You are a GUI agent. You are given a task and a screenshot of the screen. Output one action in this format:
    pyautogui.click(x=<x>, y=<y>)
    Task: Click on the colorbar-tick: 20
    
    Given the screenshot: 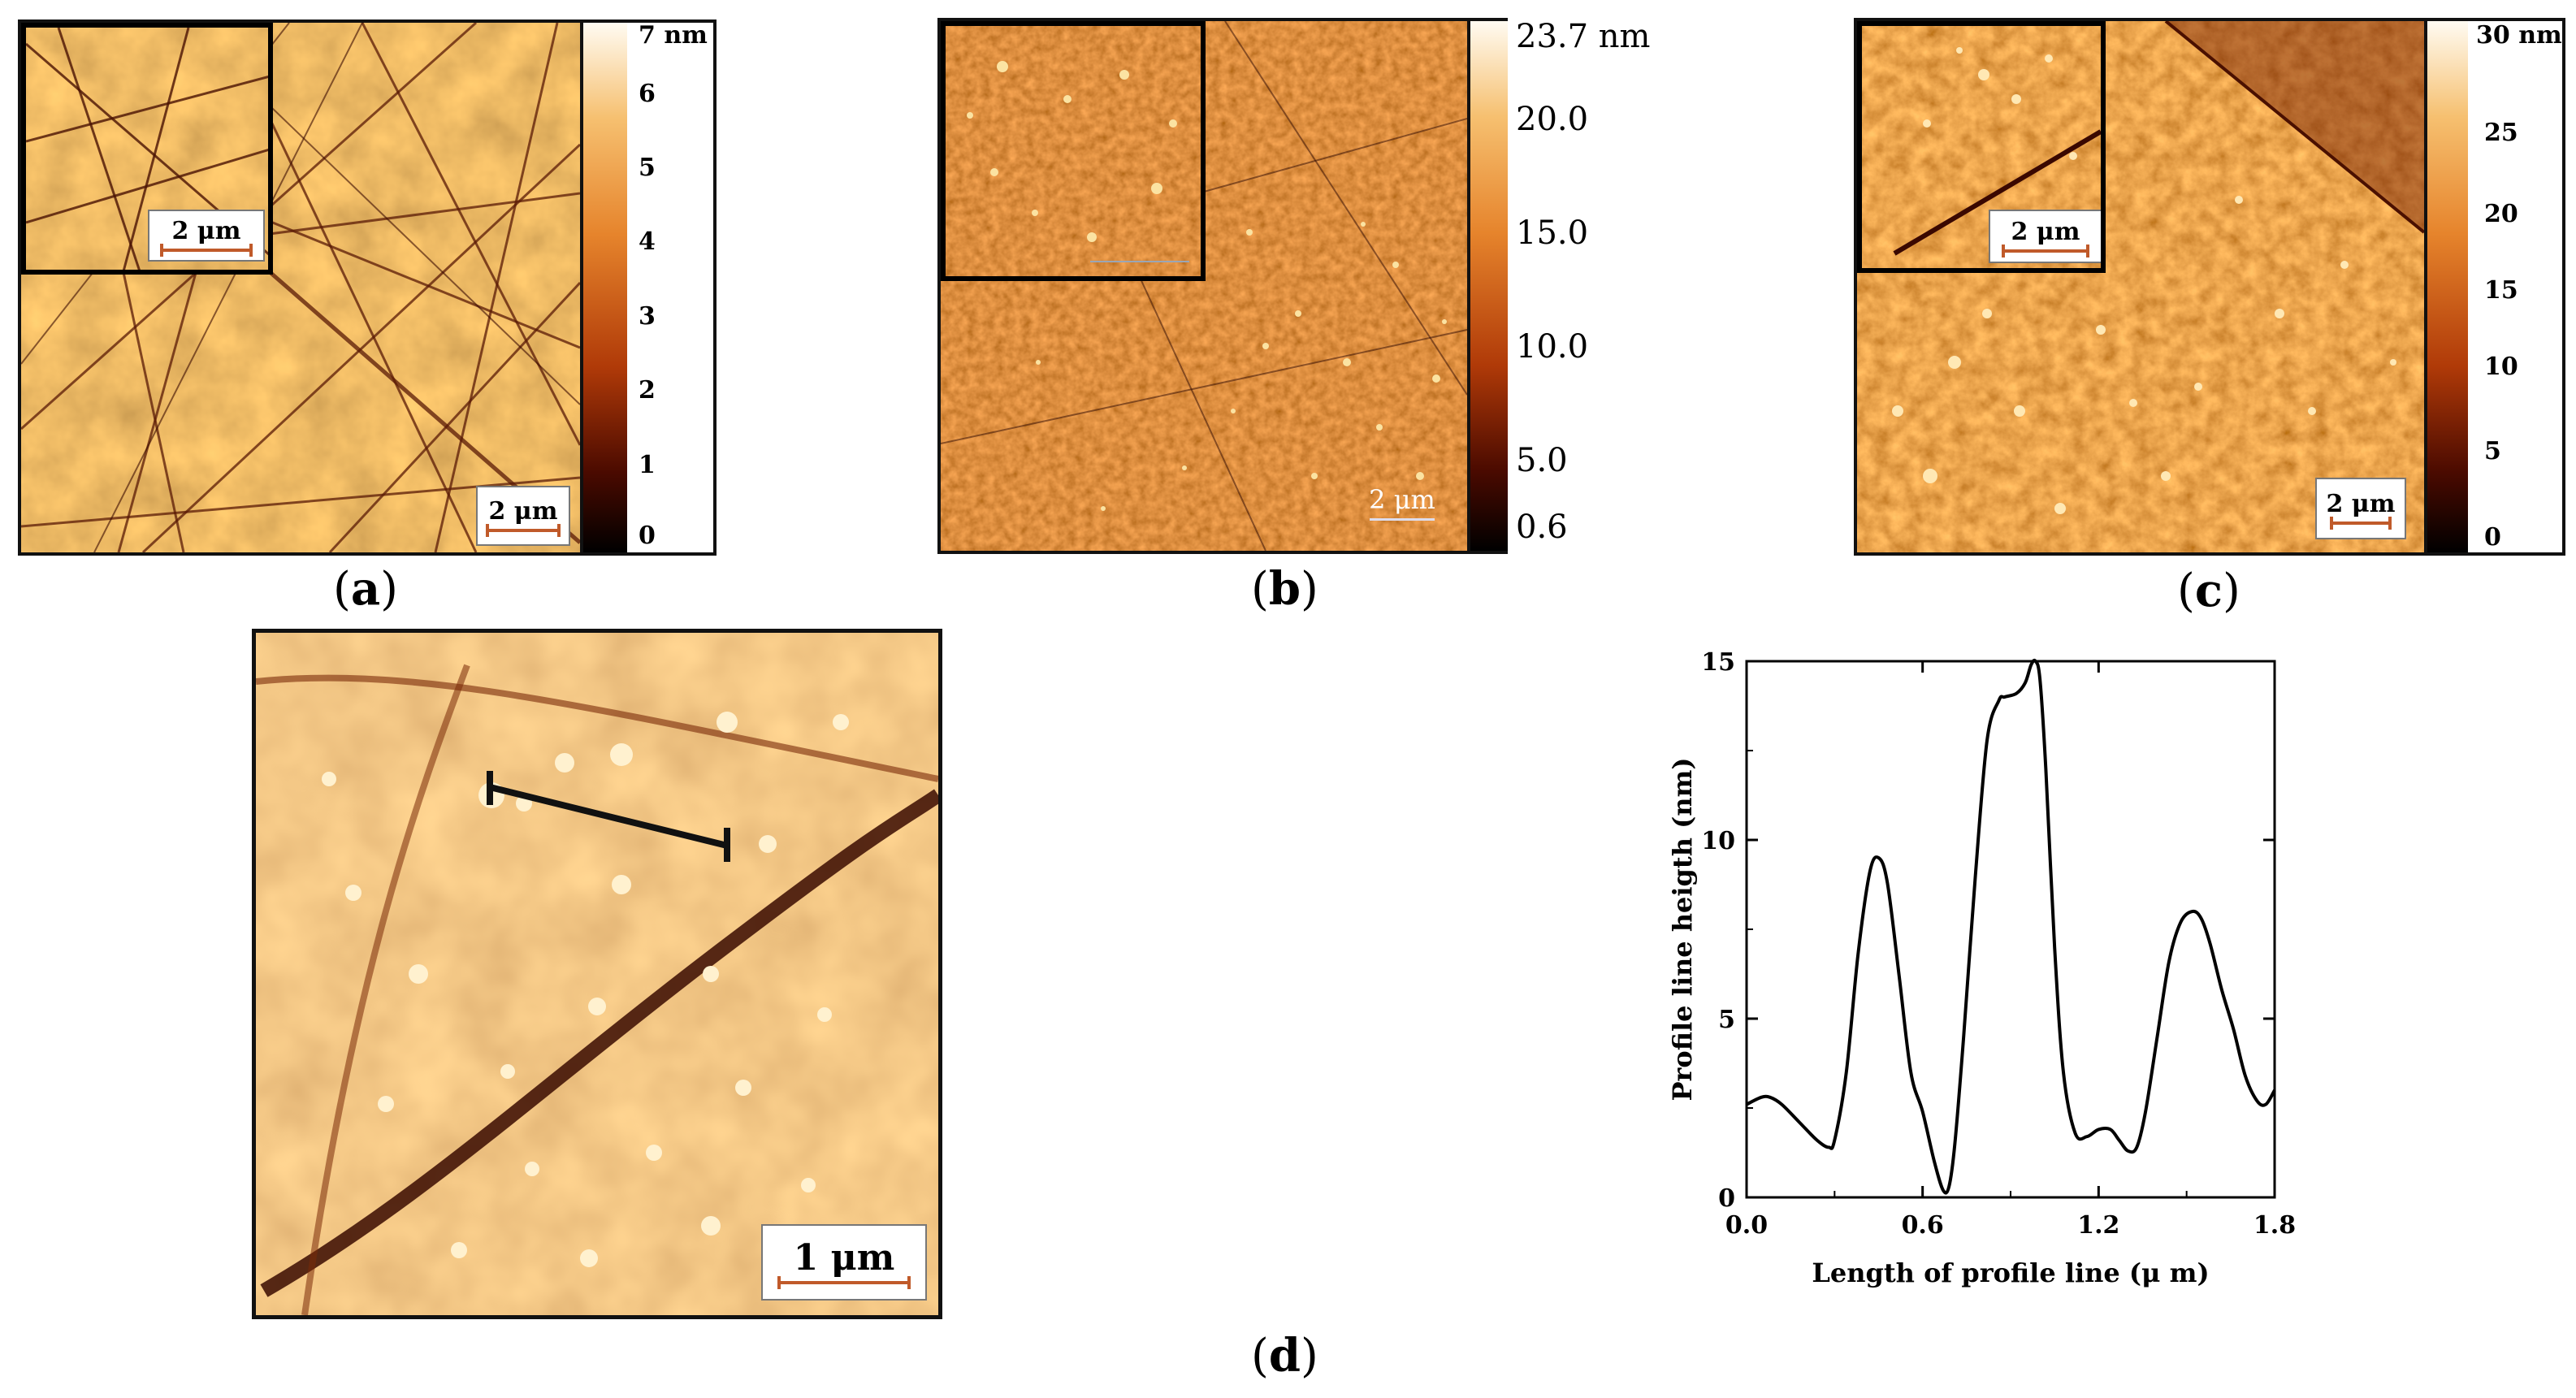 What is the action you would take?
    pyautogui.click(x=2501, y=214)
    